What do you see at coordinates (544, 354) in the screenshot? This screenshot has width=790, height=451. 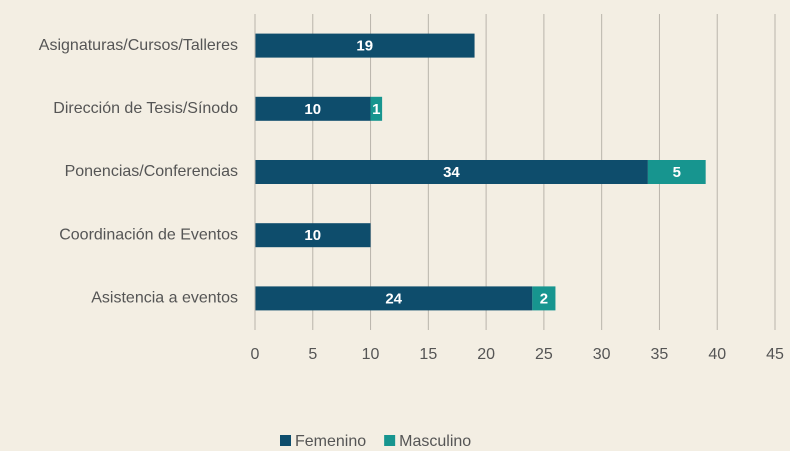 I see `x-tick-label: 25` at bounding box center [544, 354].